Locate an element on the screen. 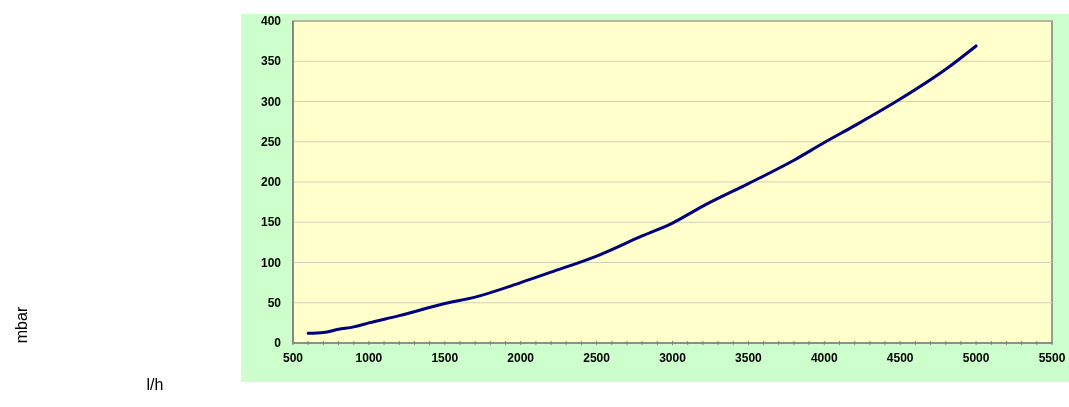 This screenshot has width=1069, height=407. y-tick-label: 350 is located at coordinates (271, 61).